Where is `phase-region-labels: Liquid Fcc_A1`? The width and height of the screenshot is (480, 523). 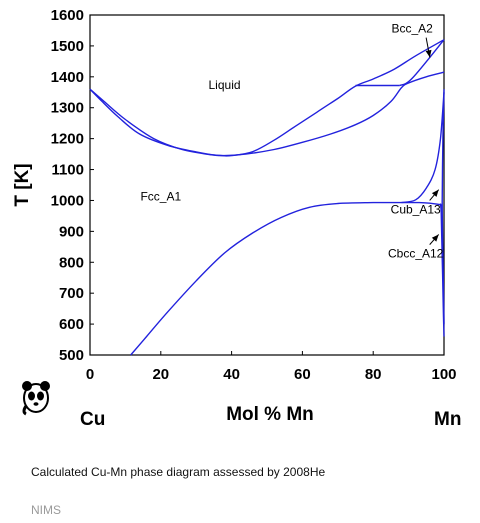 phase-region-labels: Liquid Fcc_A1 is located at coordinates (190, 140).